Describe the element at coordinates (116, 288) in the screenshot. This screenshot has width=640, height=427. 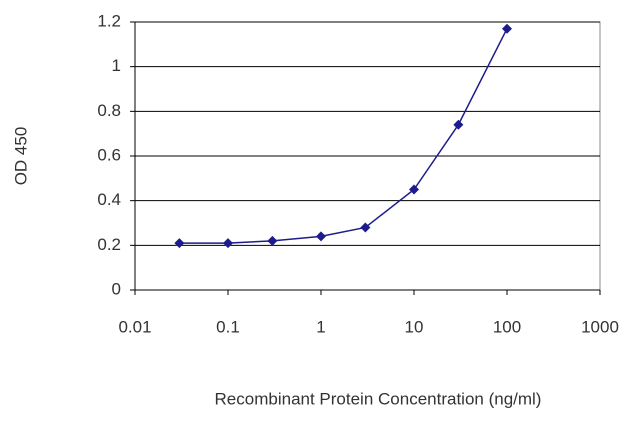
I see `y-tick-label: 0` at that location.